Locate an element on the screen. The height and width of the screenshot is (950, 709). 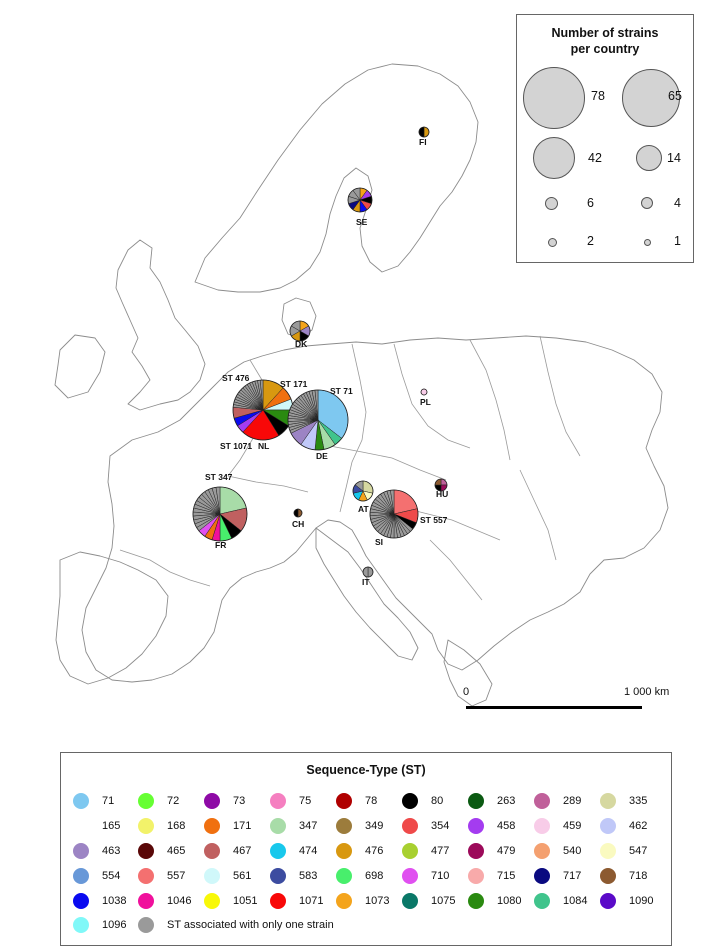
st-label: 165 is located at coordinates (111, 826).